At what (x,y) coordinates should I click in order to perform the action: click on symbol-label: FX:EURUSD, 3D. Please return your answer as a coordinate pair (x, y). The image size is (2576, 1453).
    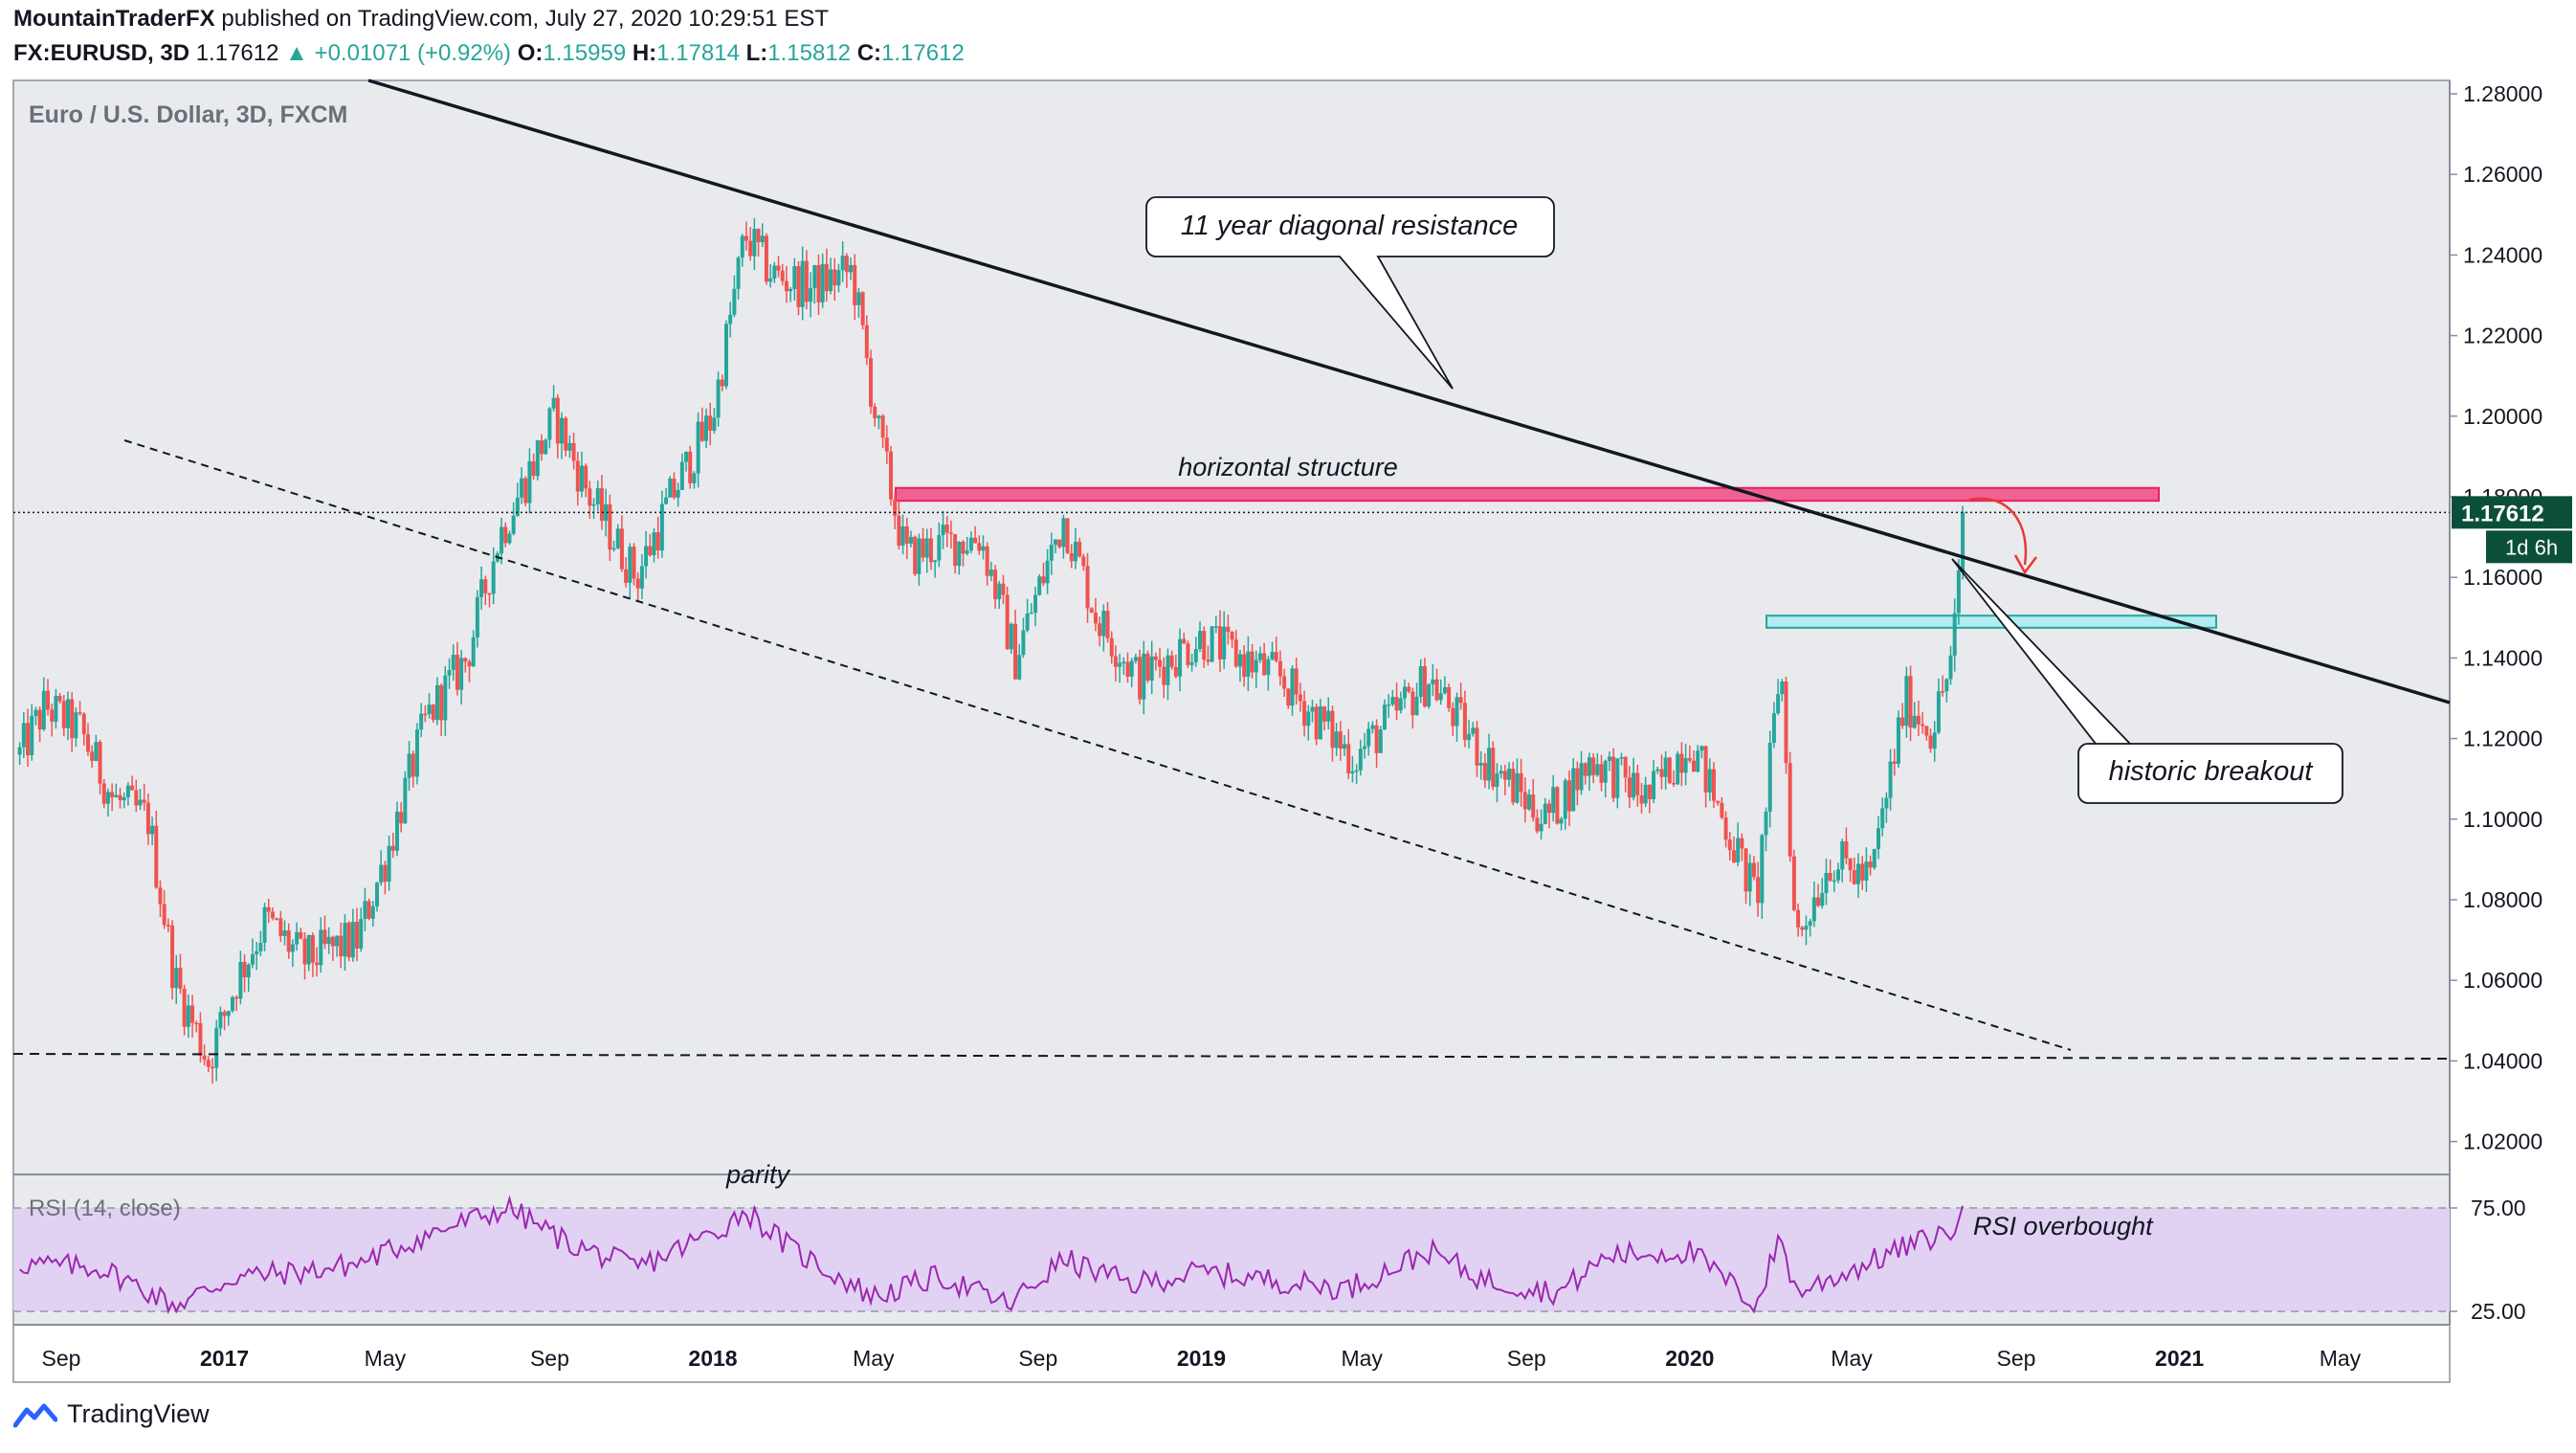
    Looking at the image, I should click on (101, 53).